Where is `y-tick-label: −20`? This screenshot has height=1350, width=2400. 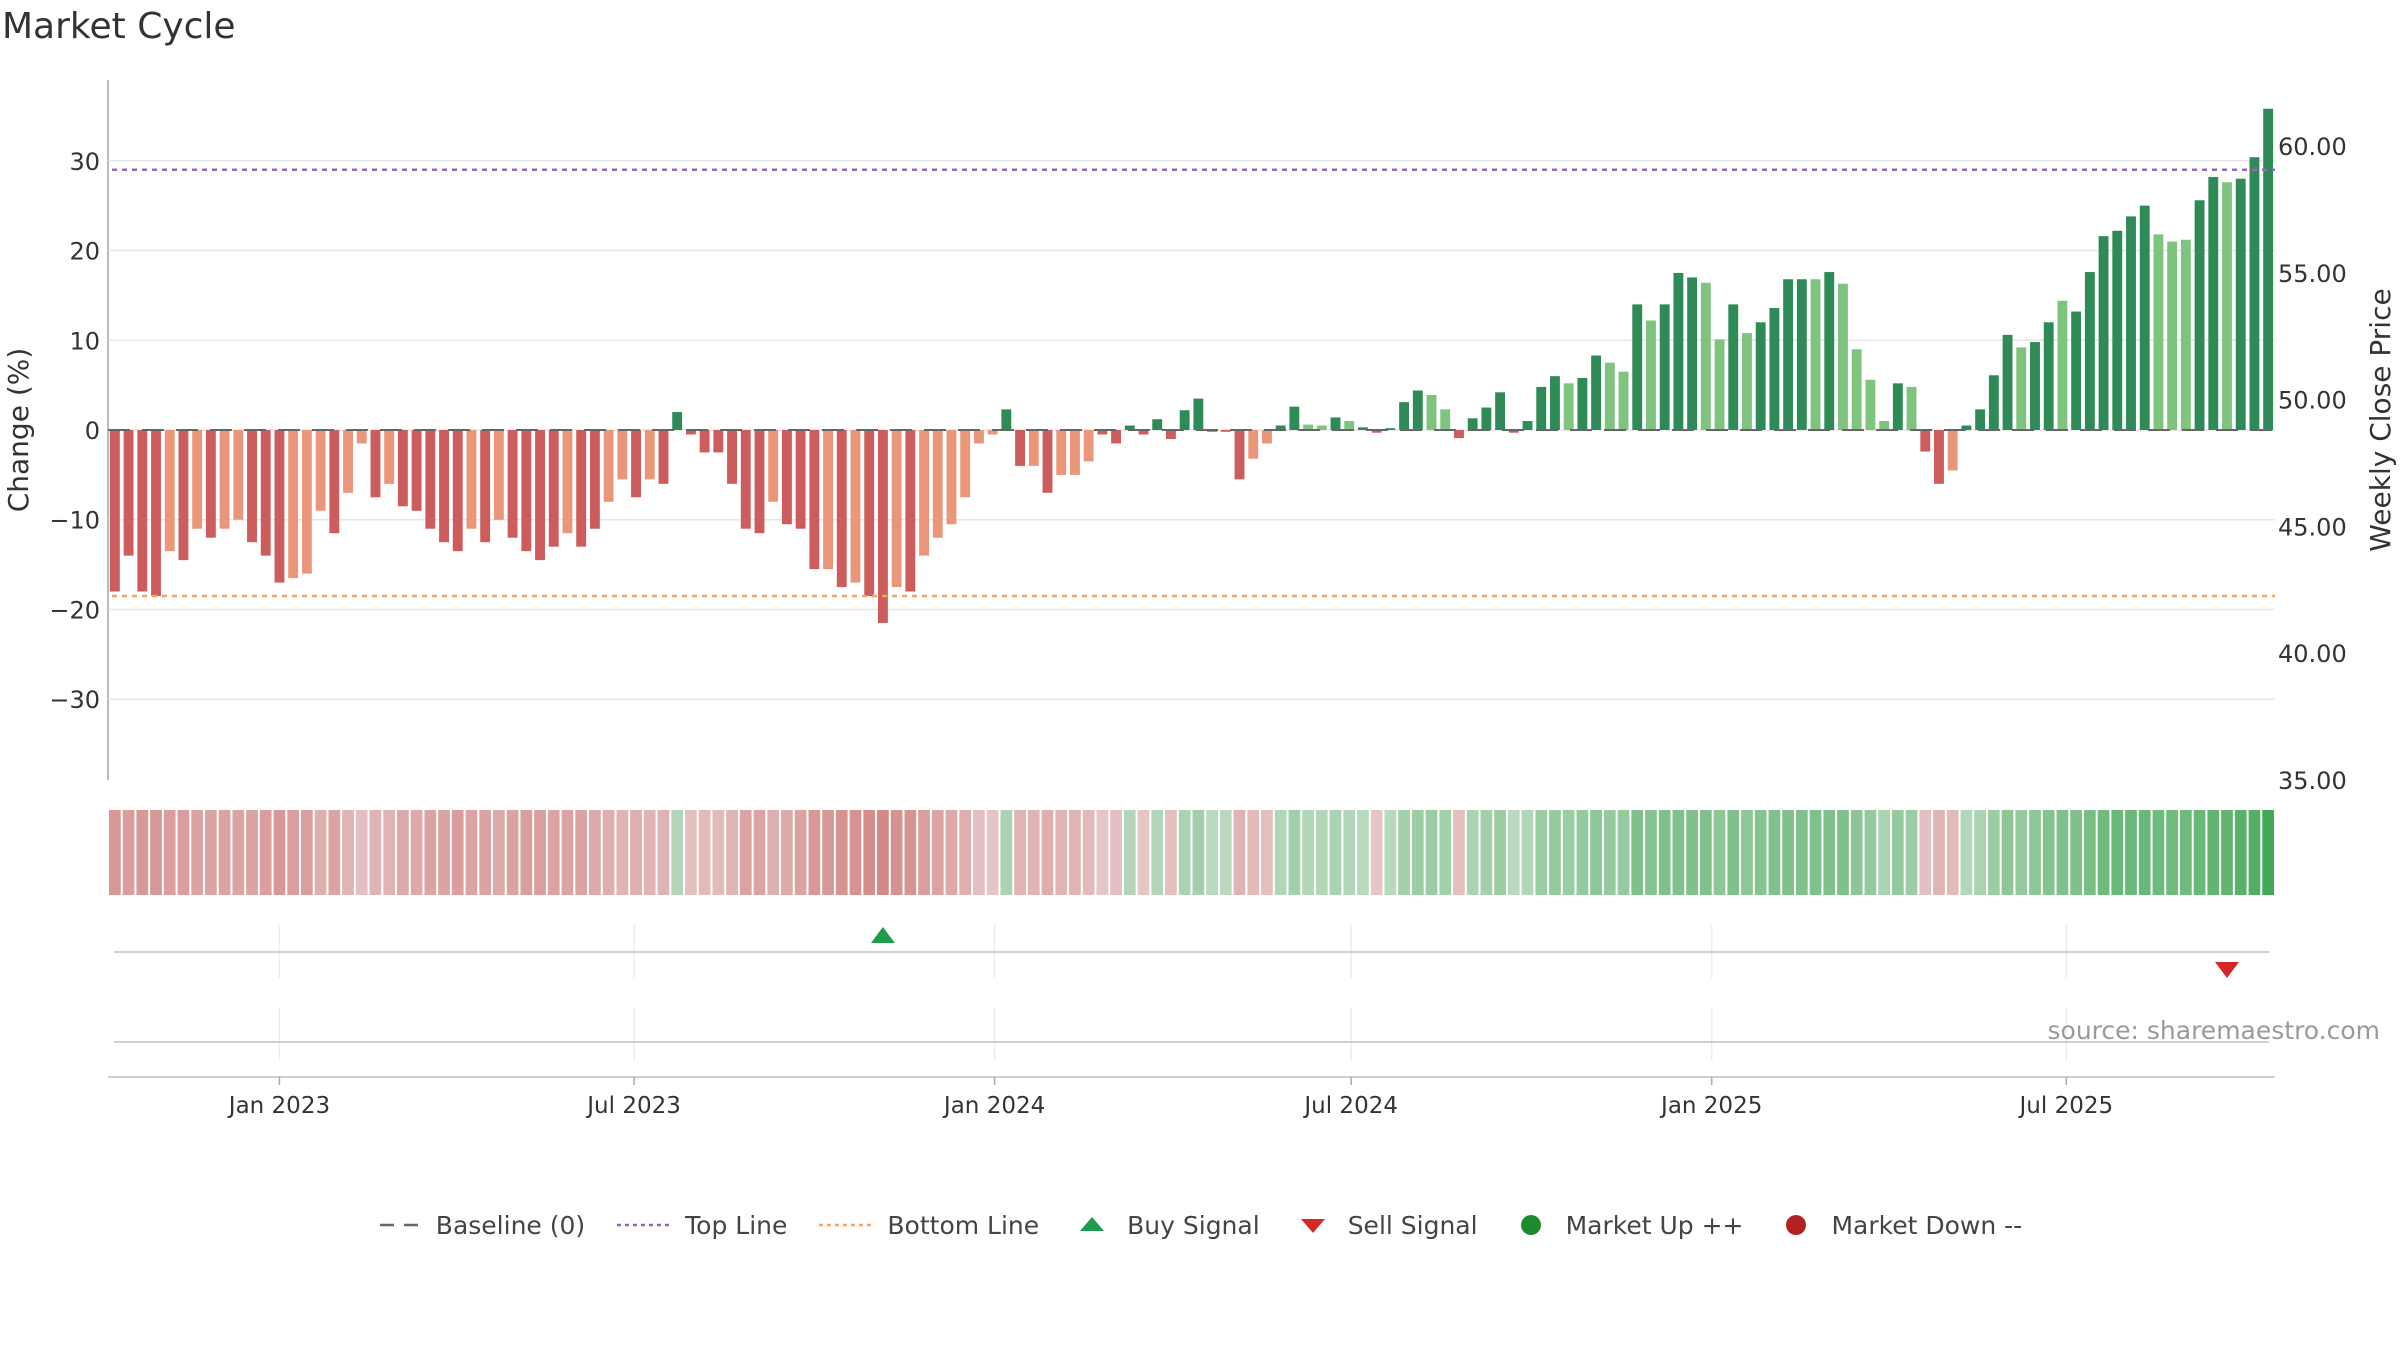
y-tick-label: −20 is located at coordinates (74, 610).